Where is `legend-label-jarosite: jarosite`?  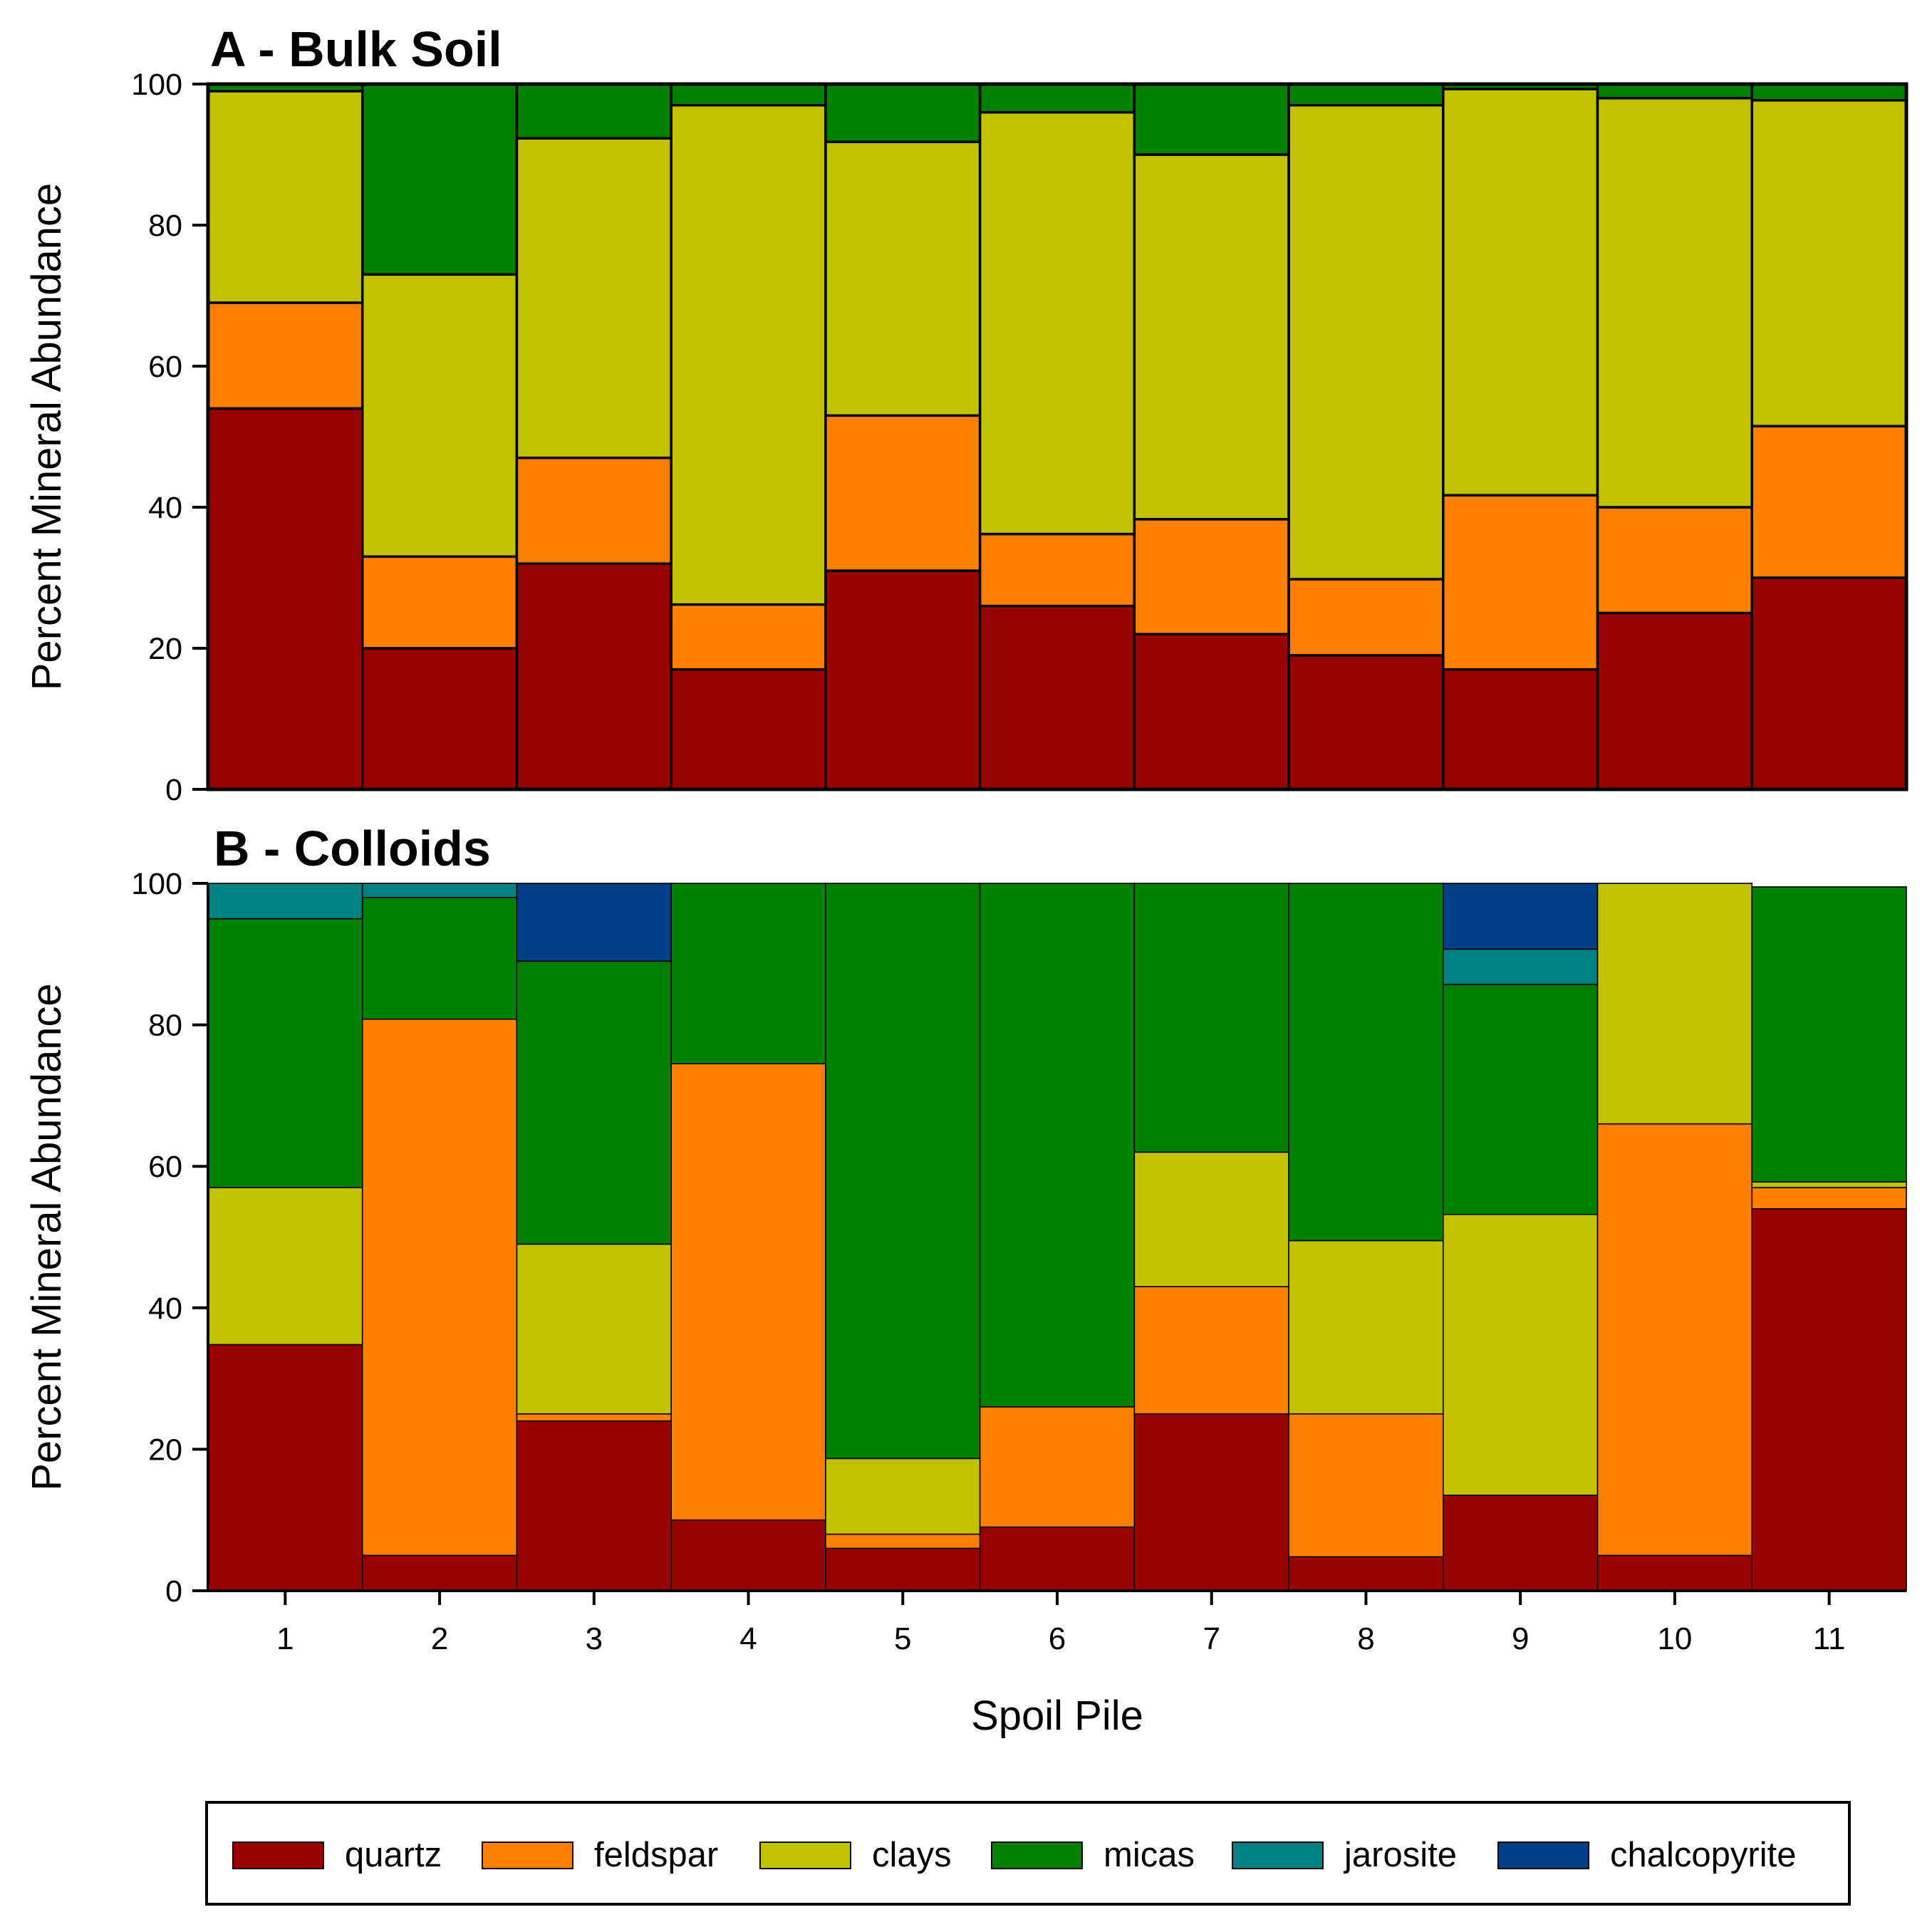
legend-label-jarosite: jarosite is located at coordinates (1400, 1855).